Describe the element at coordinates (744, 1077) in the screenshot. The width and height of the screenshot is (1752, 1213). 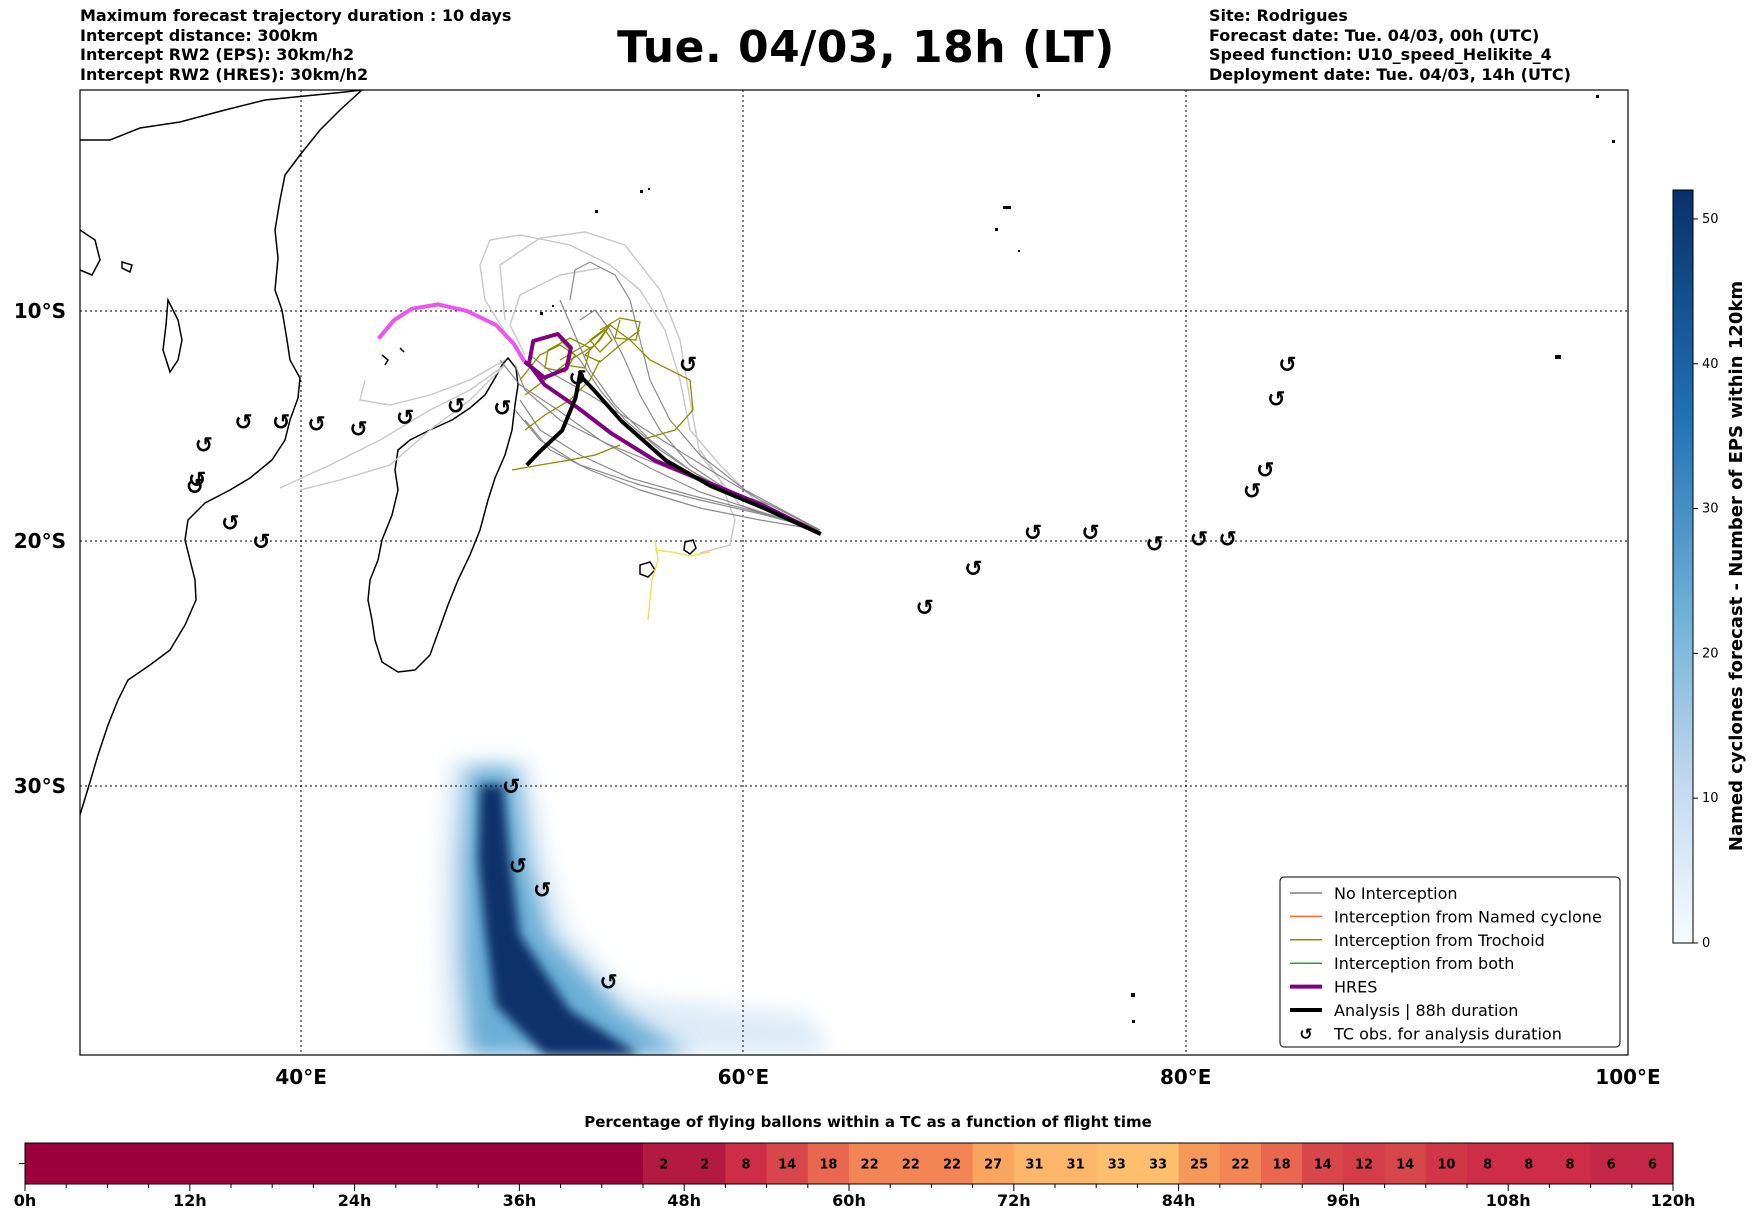
I see `x-tick-label: 60°E` at that location.